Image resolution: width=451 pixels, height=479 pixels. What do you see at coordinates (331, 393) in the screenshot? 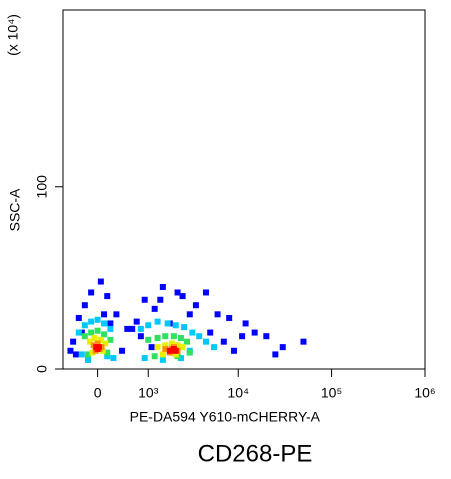
I see `x-tick-label: 10⁵` at bounding box center [331, 393].